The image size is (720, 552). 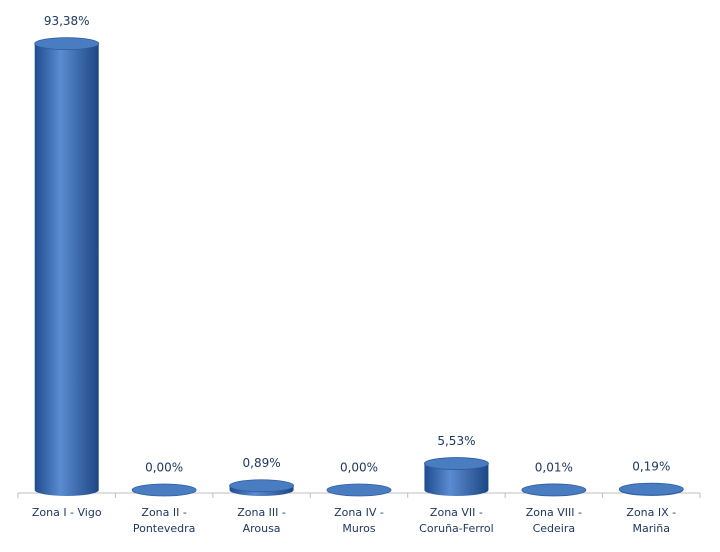 What do you see at coordinates (359, 520) in the screenshot?
I see `x-tick-label: Zona IV - Muros` at bounding box center [359, 520].